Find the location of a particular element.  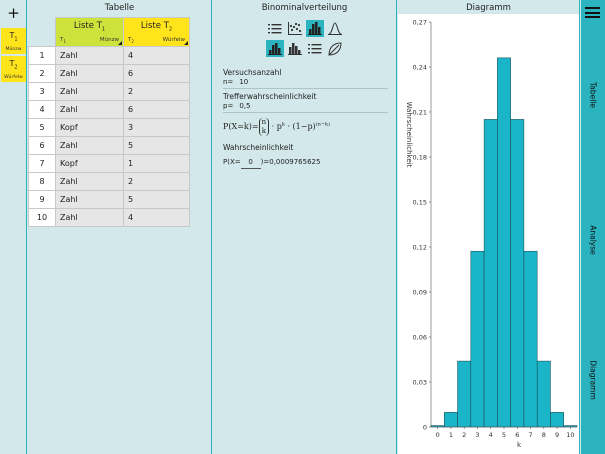

y-tick-label: 0,27 is located at coordinates (420, 23).